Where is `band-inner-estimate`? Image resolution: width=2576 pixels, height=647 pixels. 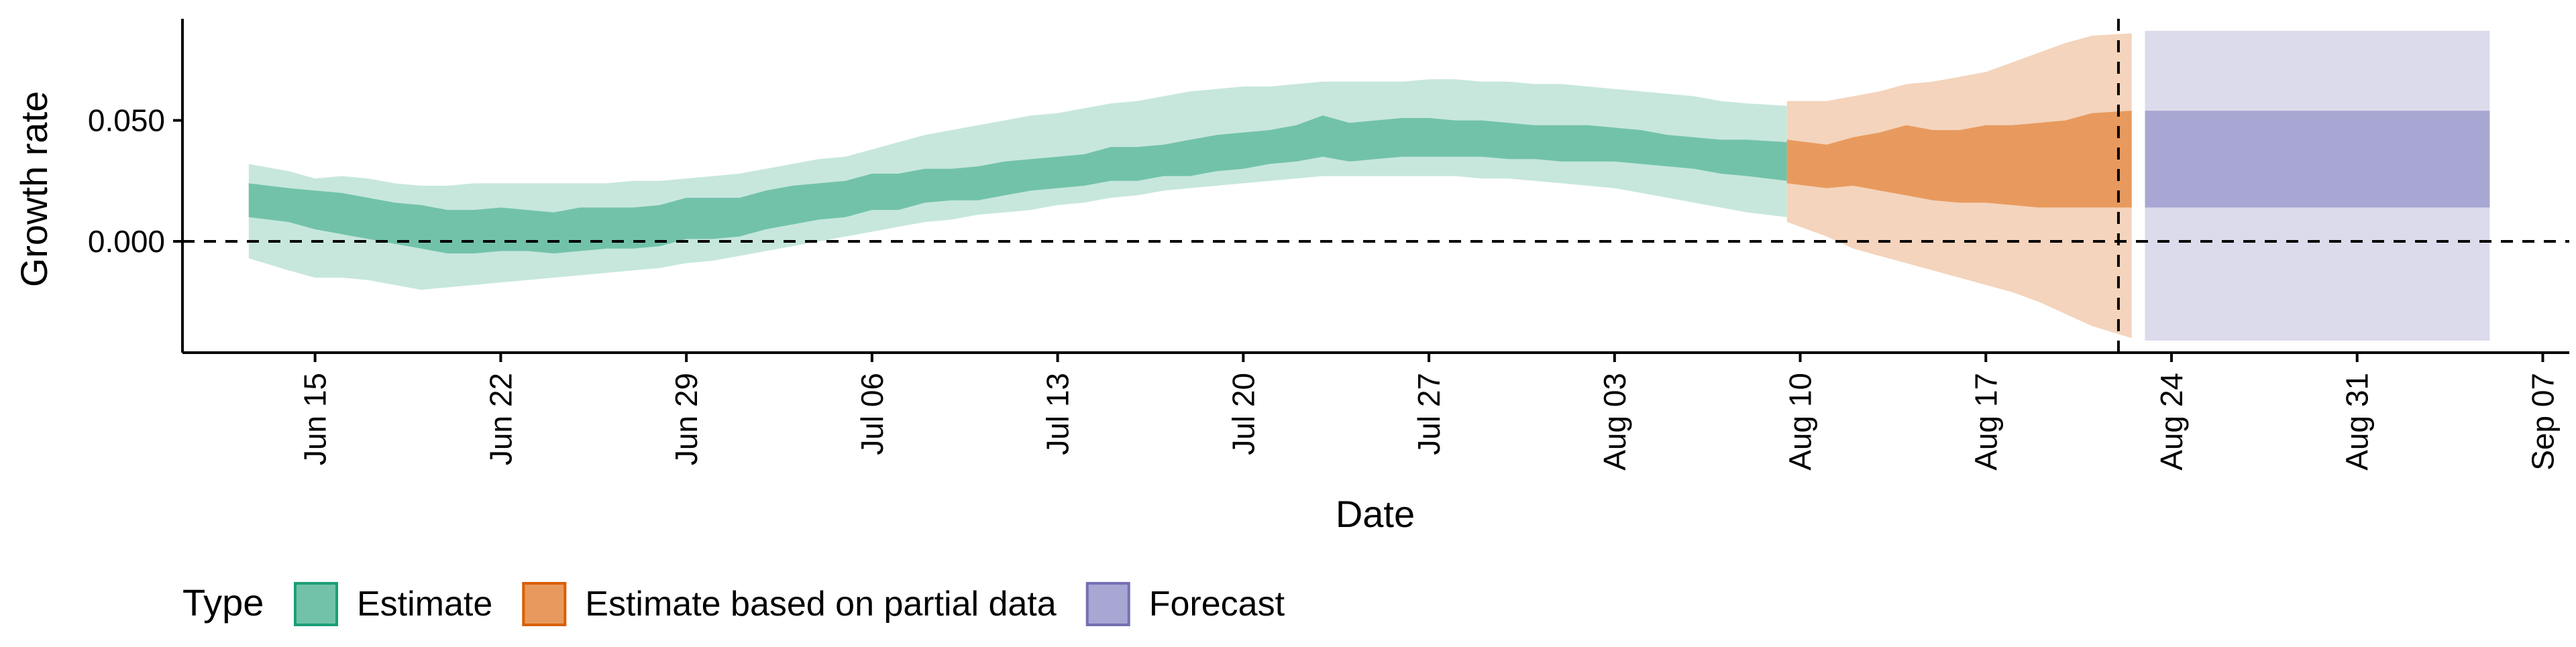
band-inner-estimate is located at coordinates (1017, 184).